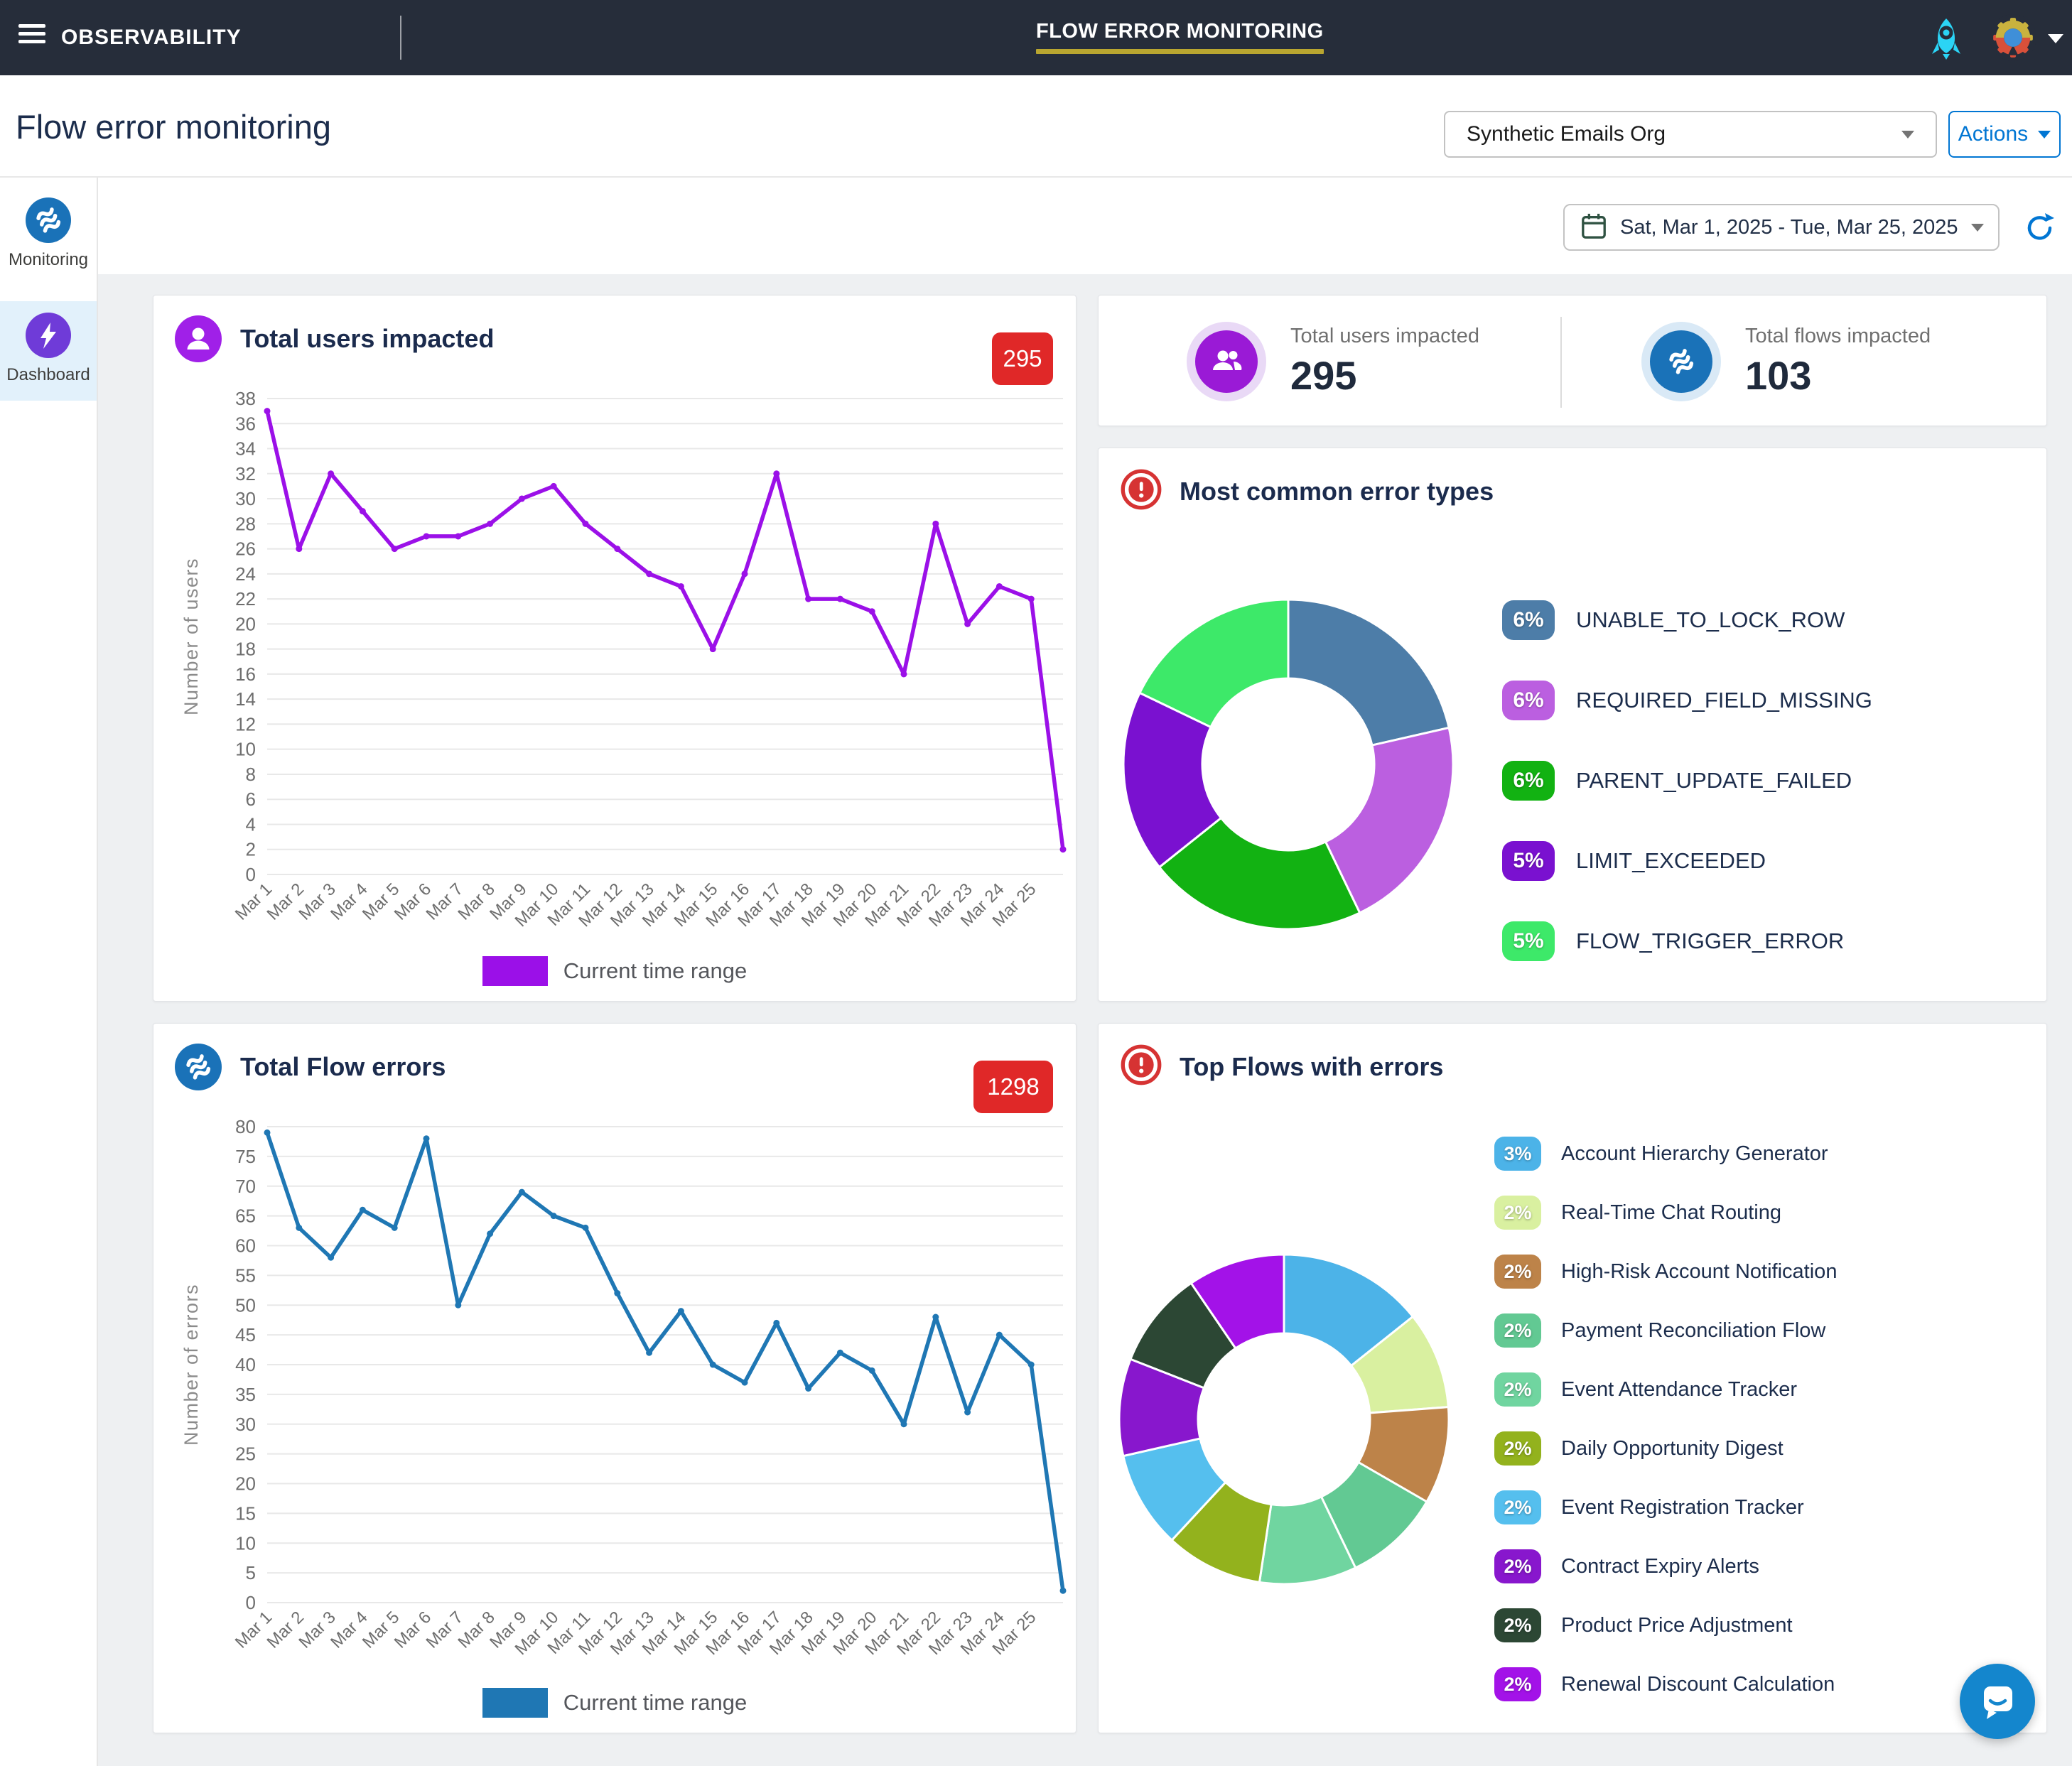  Describe the element at coordinates (245, 574) in the screenshot. I see `y-tick-label: 24` at that location.